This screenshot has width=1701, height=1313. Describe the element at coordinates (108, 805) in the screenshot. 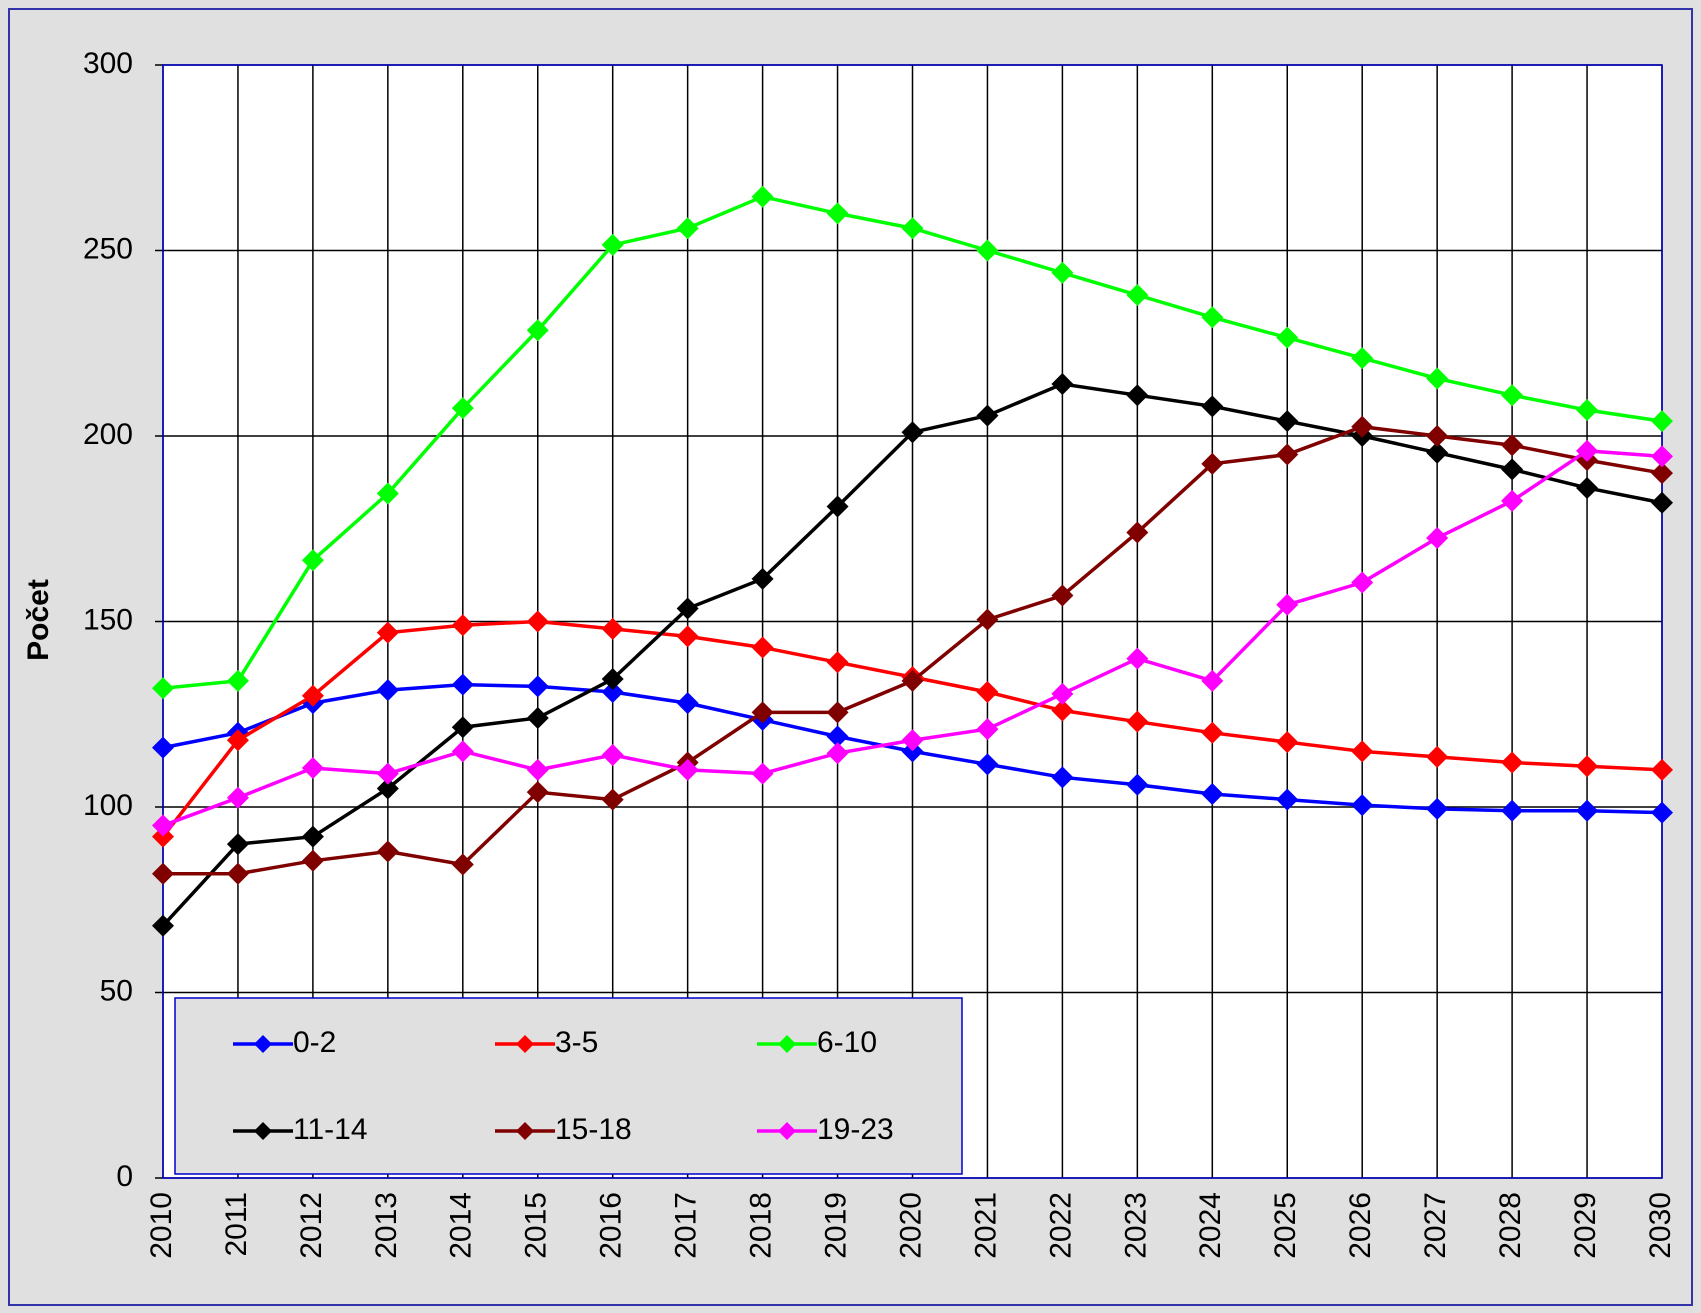

I see `y-tick-label: 100` at that location.